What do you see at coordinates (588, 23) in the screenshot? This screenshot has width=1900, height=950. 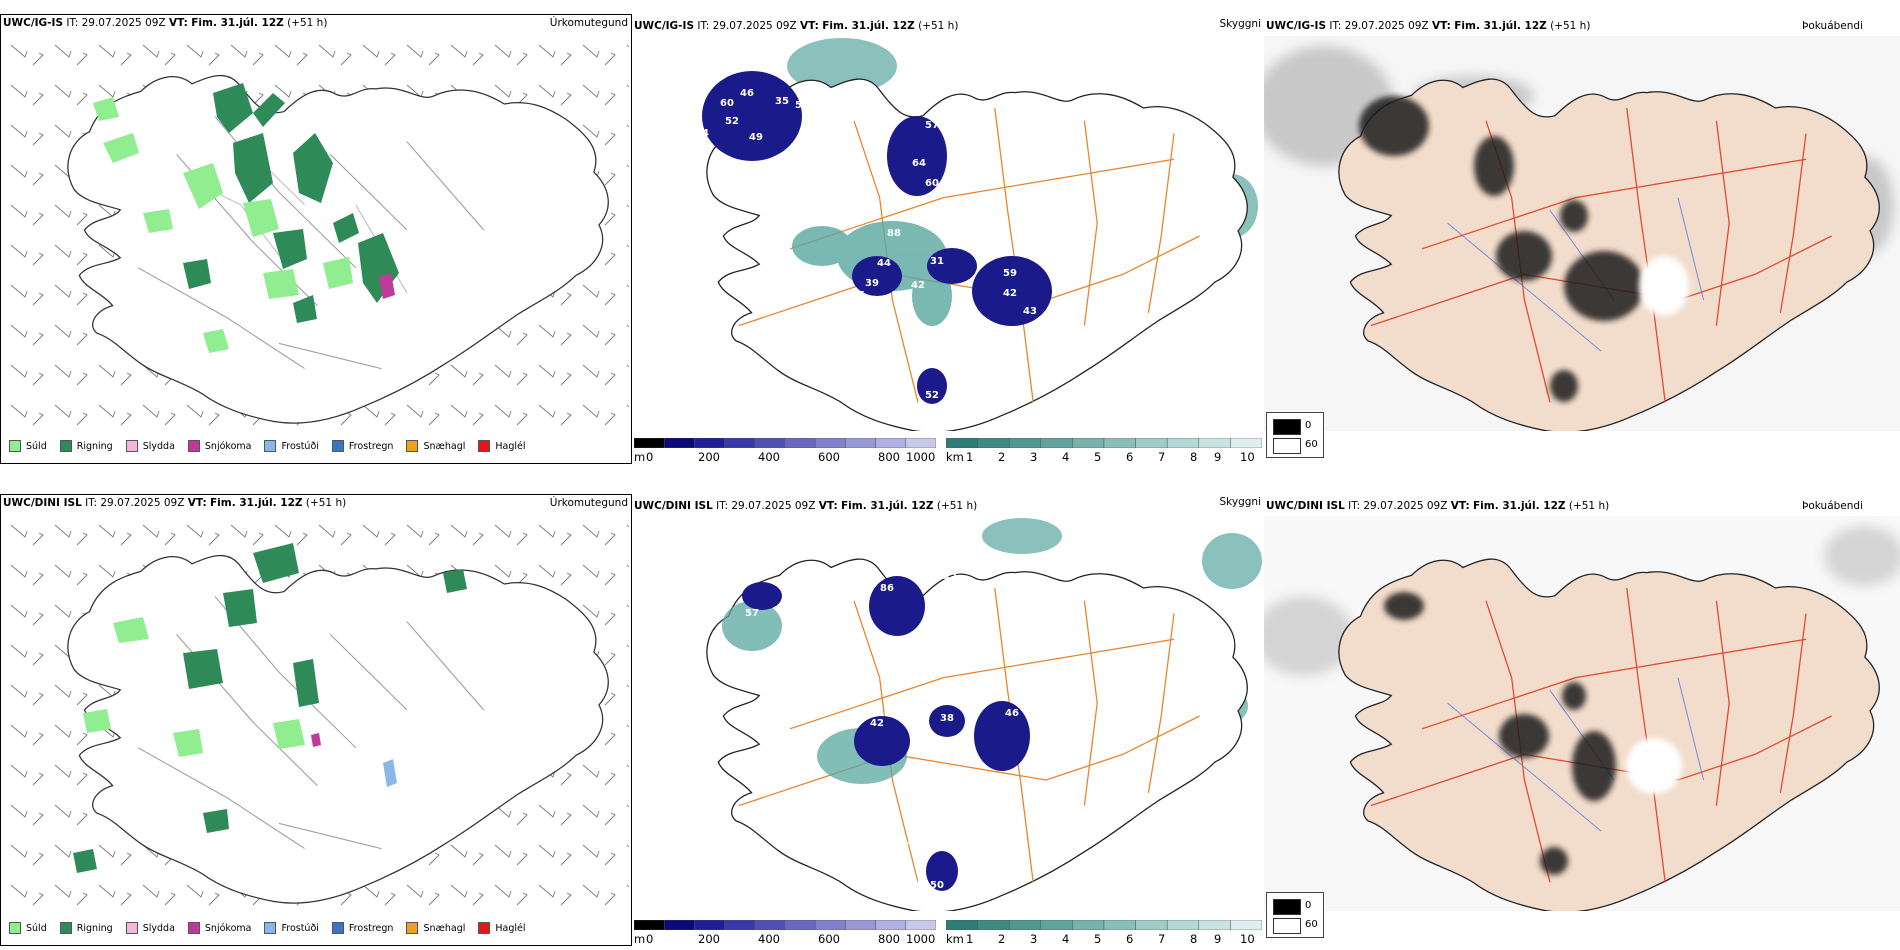 I see `precip-title: Úrkomutegund` at bounding box center [588, 23].